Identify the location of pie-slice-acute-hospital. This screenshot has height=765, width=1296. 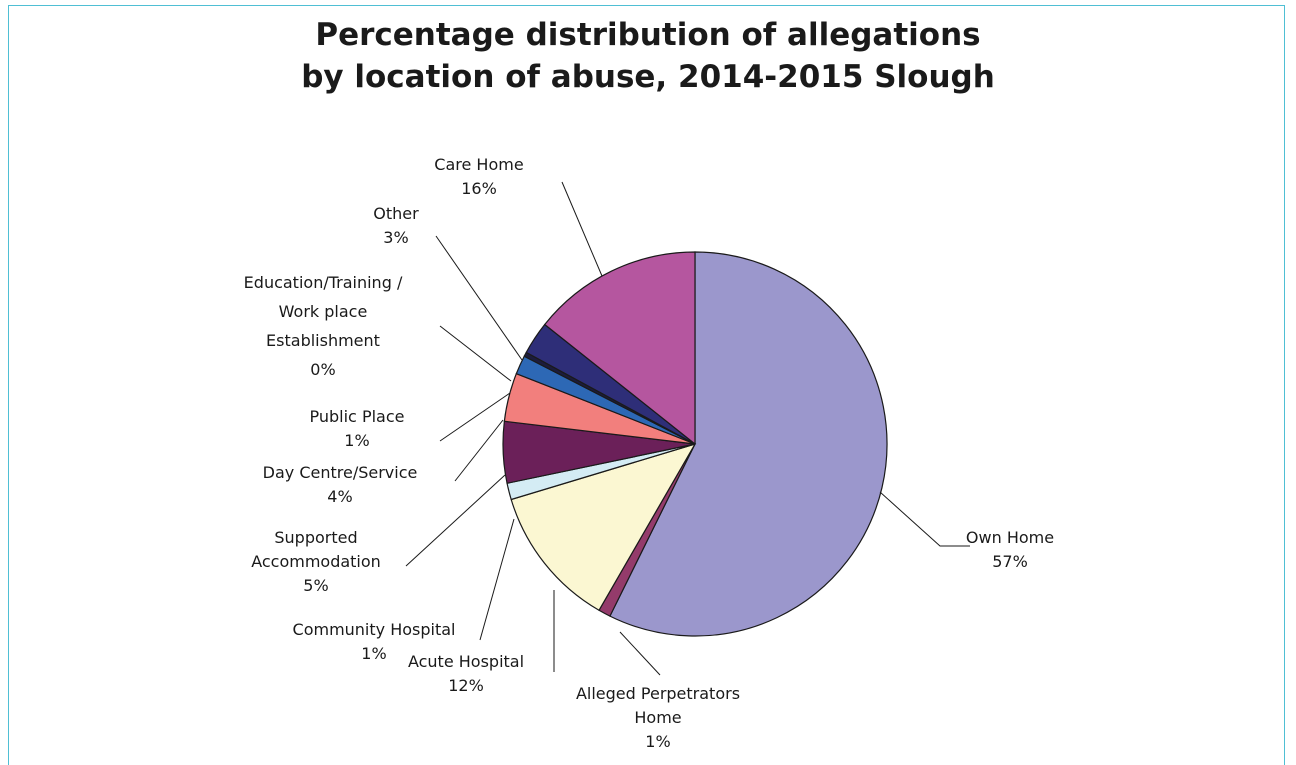
(603, 527).